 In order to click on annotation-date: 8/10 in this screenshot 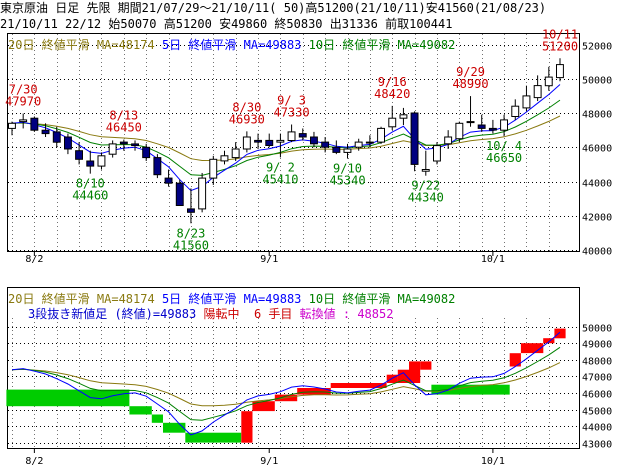, I will do `click(90, 184)`.